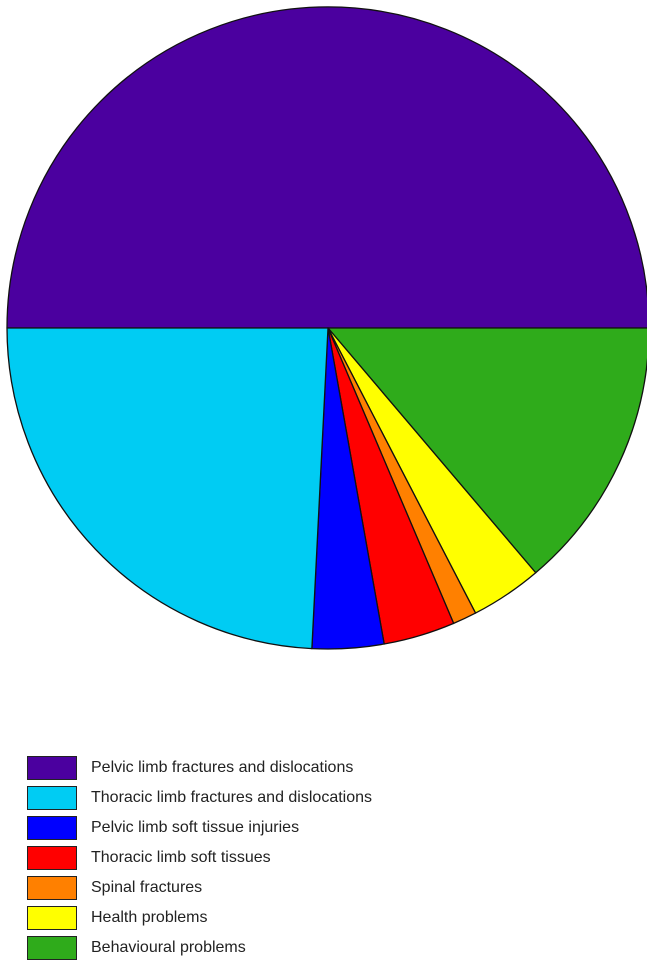 The height and width of the screenshot is (962, 647). I want to click on legend-item: Thoracic limb fractures and dislocations, so click(327, 798).